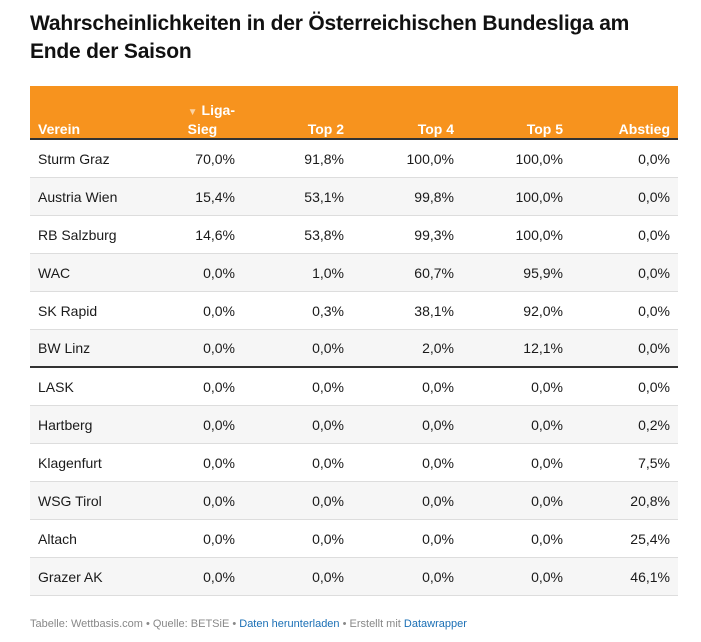  Describe the element at coordinates (57, 538) in the screenshot. I see `club-name-cell: Altach` at that location.